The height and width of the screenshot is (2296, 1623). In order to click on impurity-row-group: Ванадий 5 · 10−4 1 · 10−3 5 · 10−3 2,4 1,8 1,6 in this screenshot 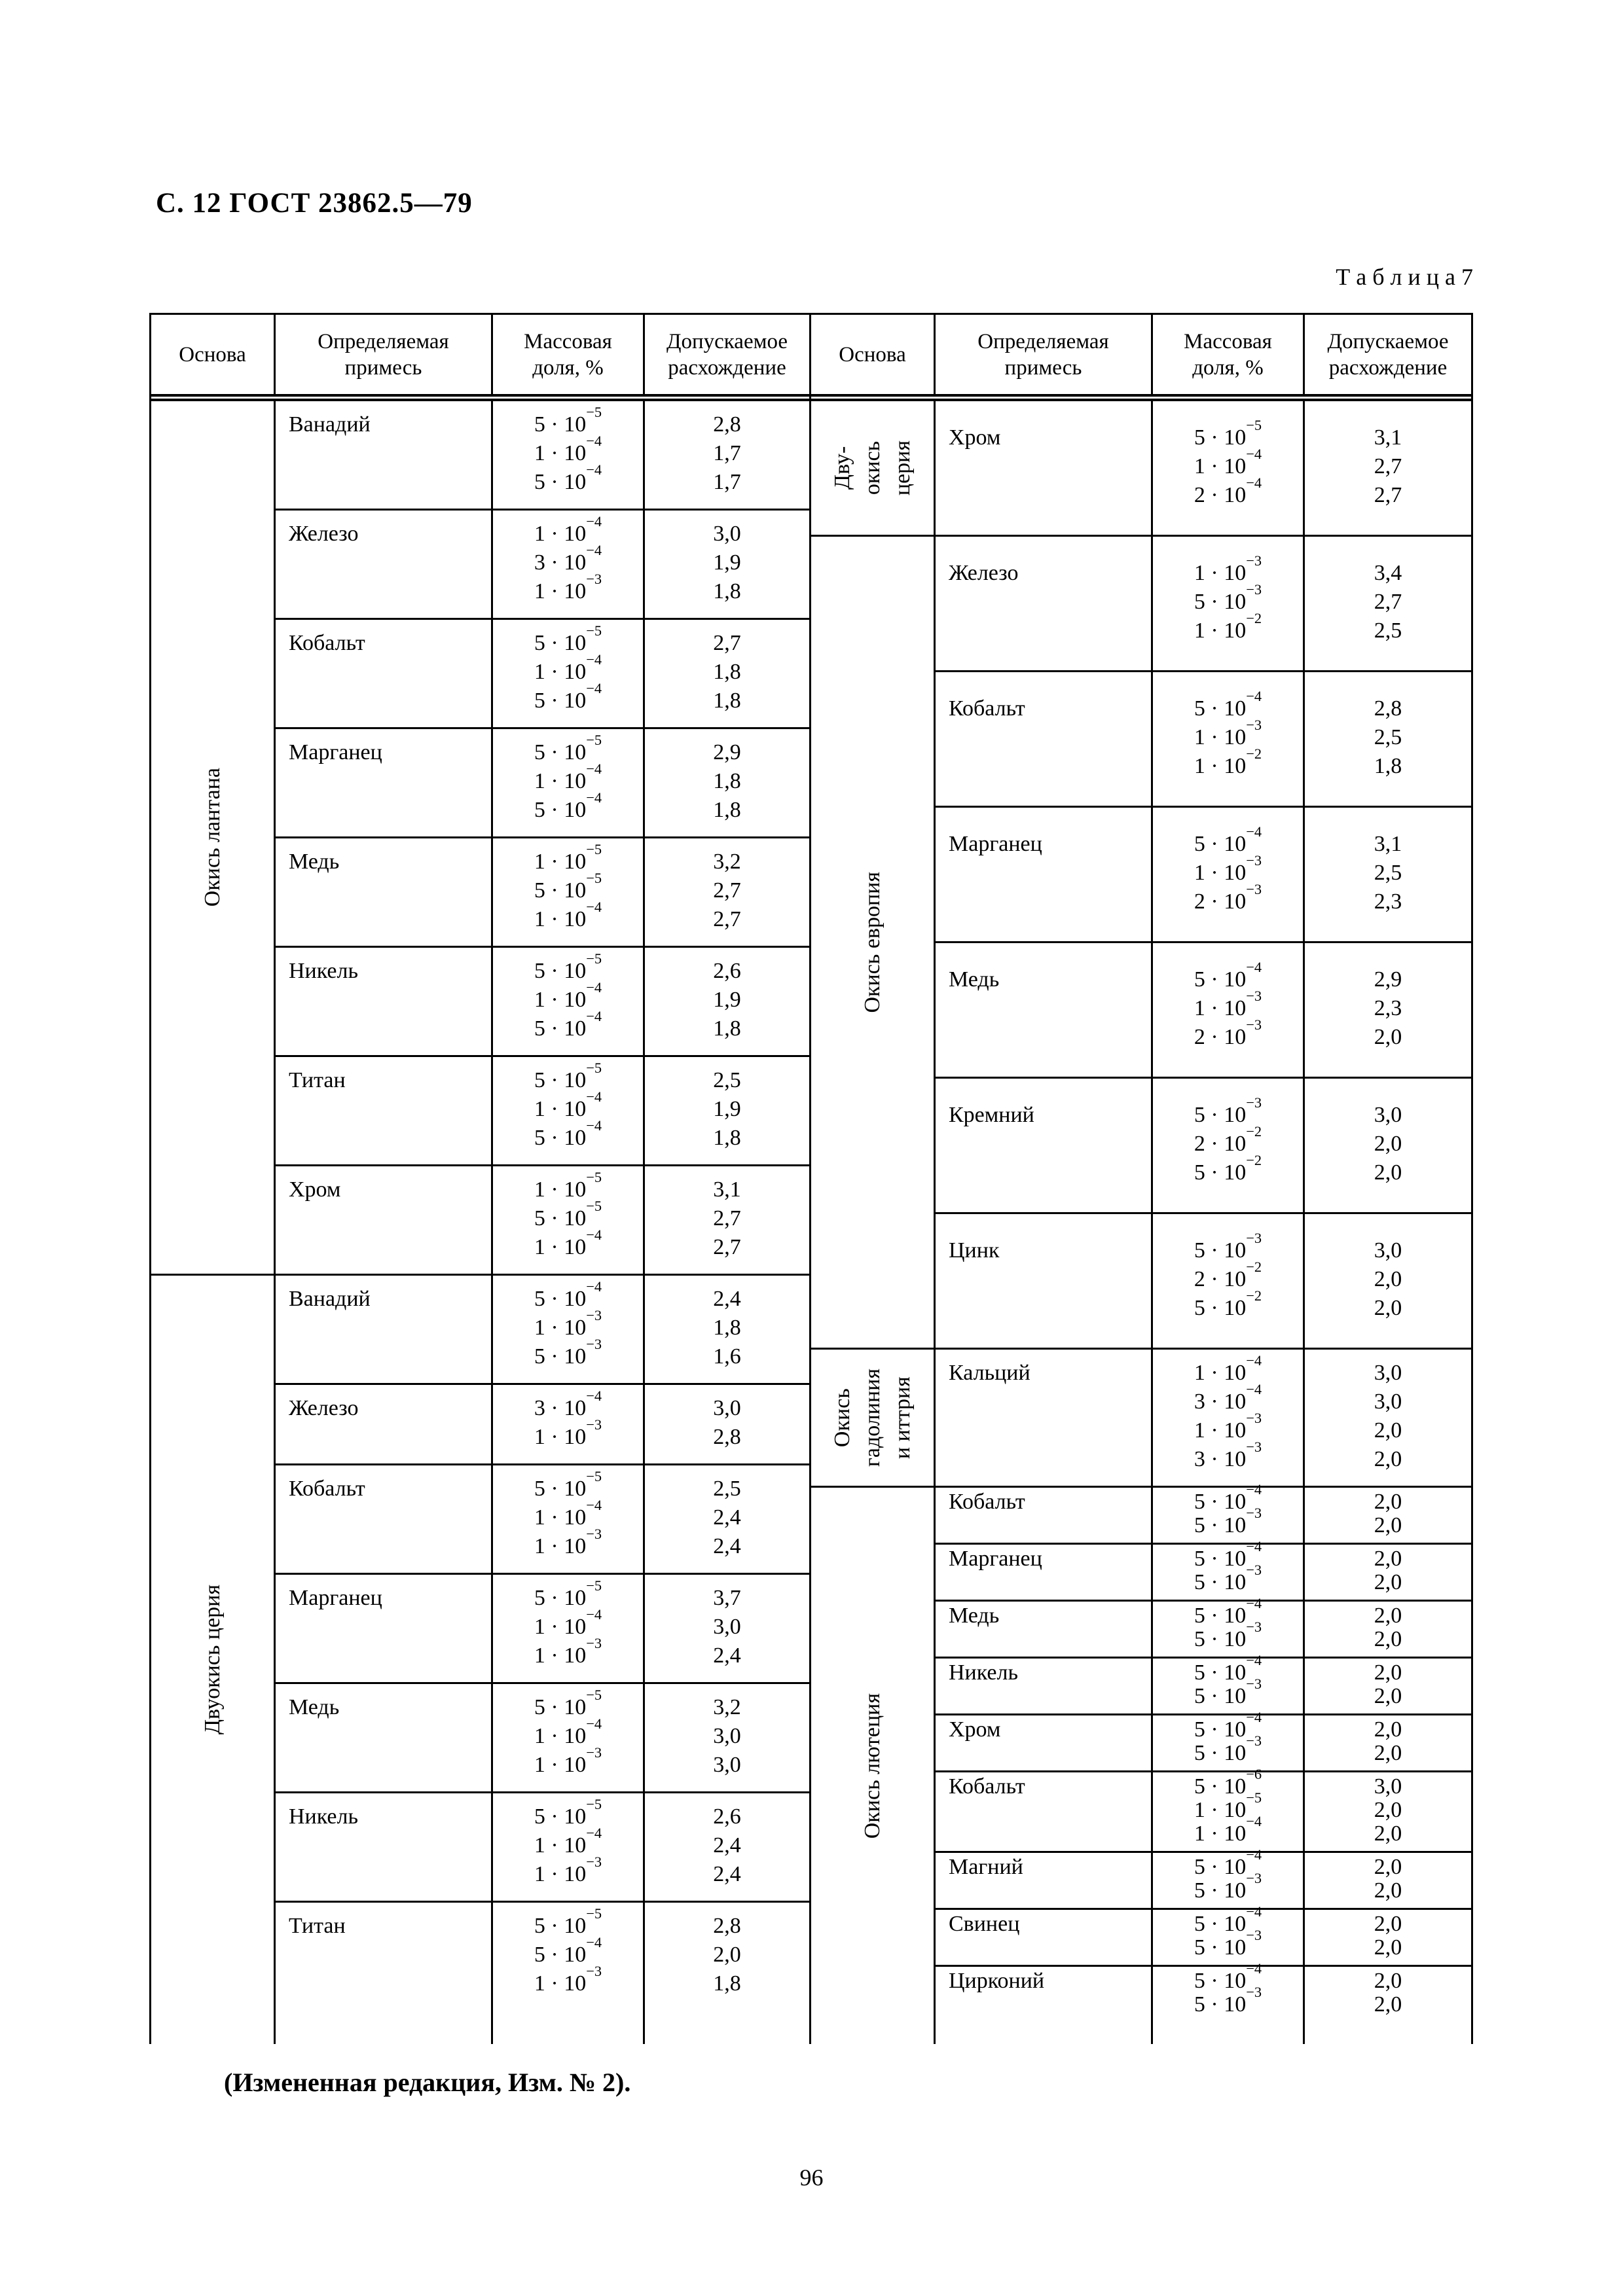, I will do `click(542, 1329)`.